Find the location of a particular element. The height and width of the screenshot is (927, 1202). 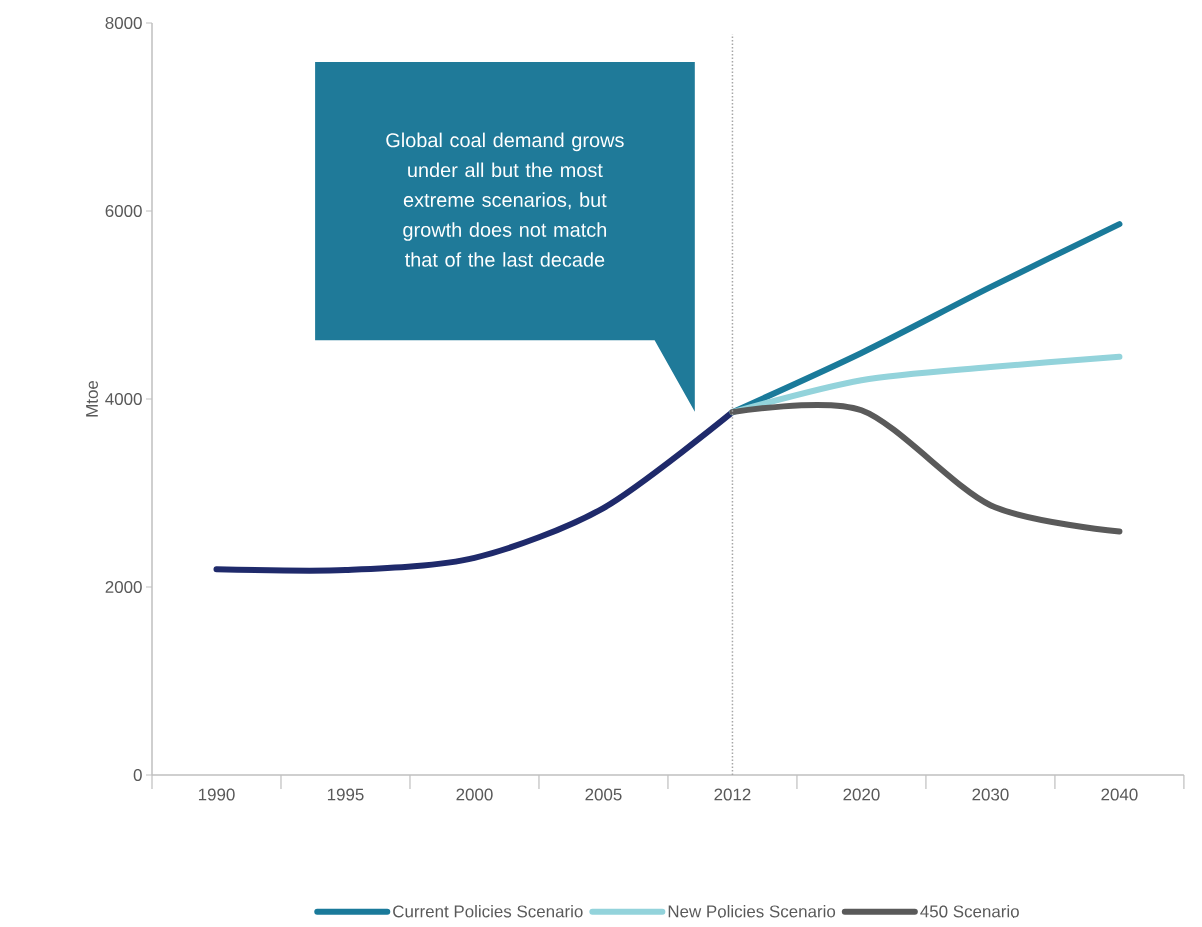

y-tick-label: 2000 is located at coordinates (123, 587).